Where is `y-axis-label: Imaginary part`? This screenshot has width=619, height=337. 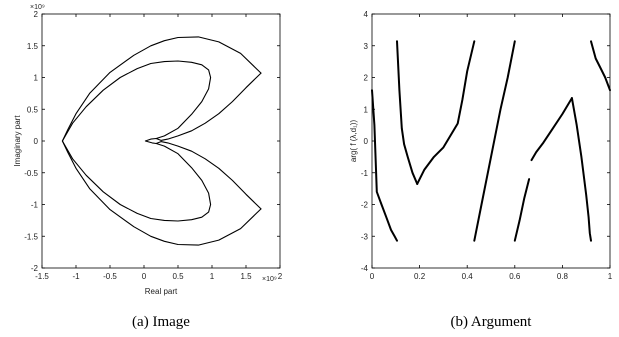
y-axis-label: Imaginary part is located at coordinates (17, 141).